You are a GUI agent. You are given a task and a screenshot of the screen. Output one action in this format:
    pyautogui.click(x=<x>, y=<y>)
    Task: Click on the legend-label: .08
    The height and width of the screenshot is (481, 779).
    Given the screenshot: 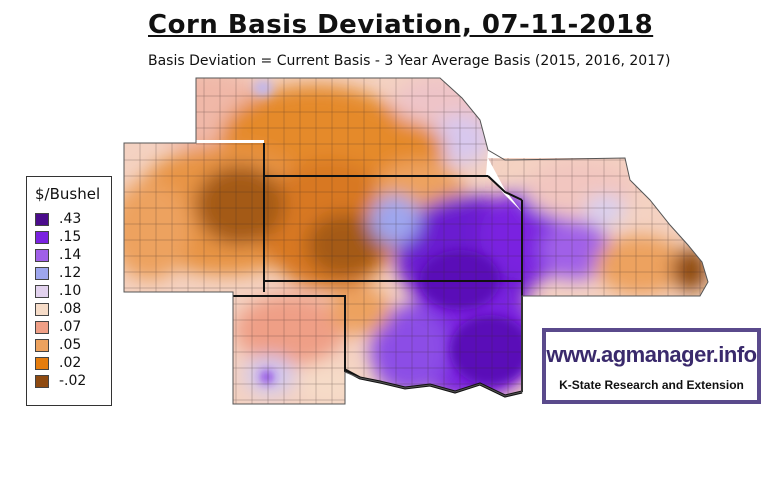 What is the action you would take?
    pyautogui.click(x=70, y=309)
    